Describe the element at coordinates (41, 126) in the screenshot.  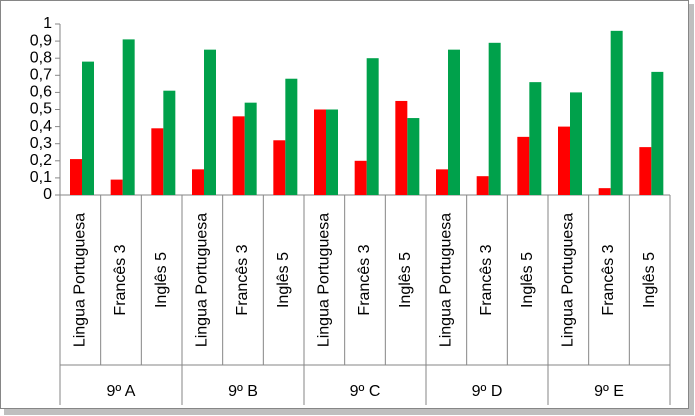
I see `y-tick-label: 0,4` at that location.